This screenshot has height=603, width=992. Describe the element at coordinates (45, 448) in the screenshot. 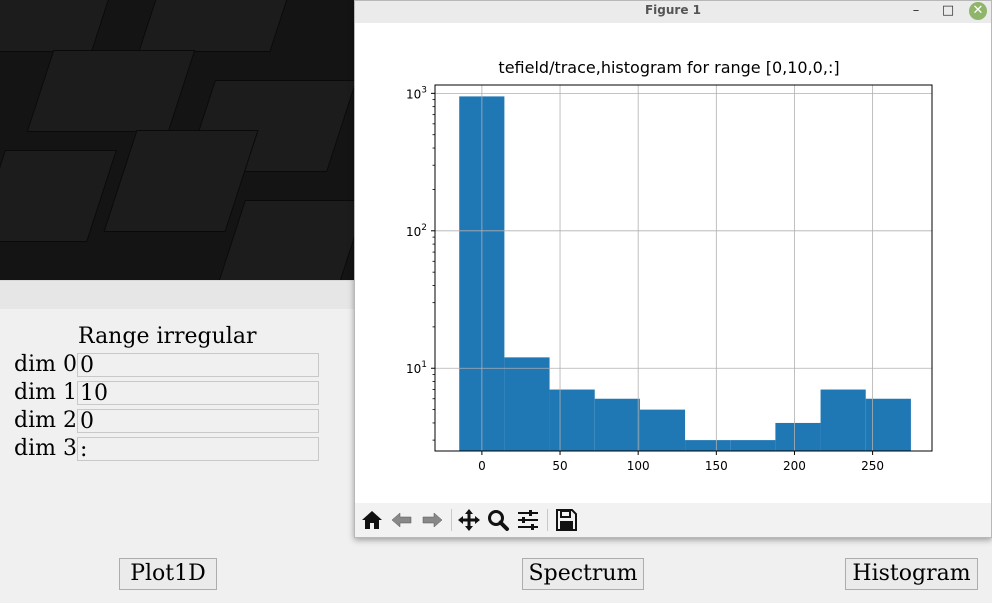

I see `dim-label: dim 3` at that location.